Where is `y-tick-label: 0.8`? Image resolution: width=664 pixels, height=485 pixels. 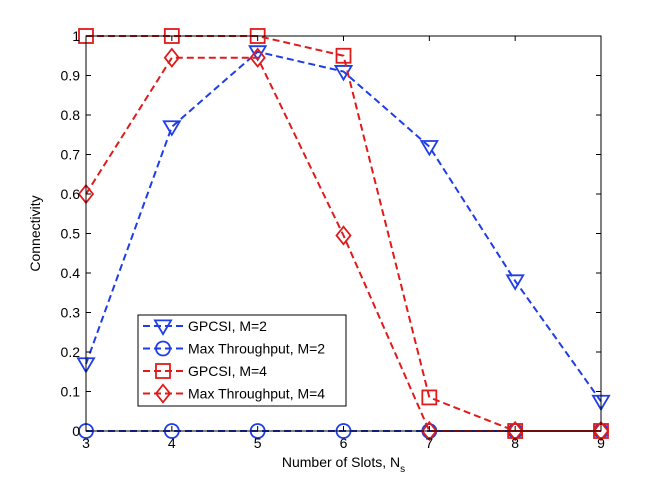
y-tick-label: 0.8 is located at coordinates (71, 115).